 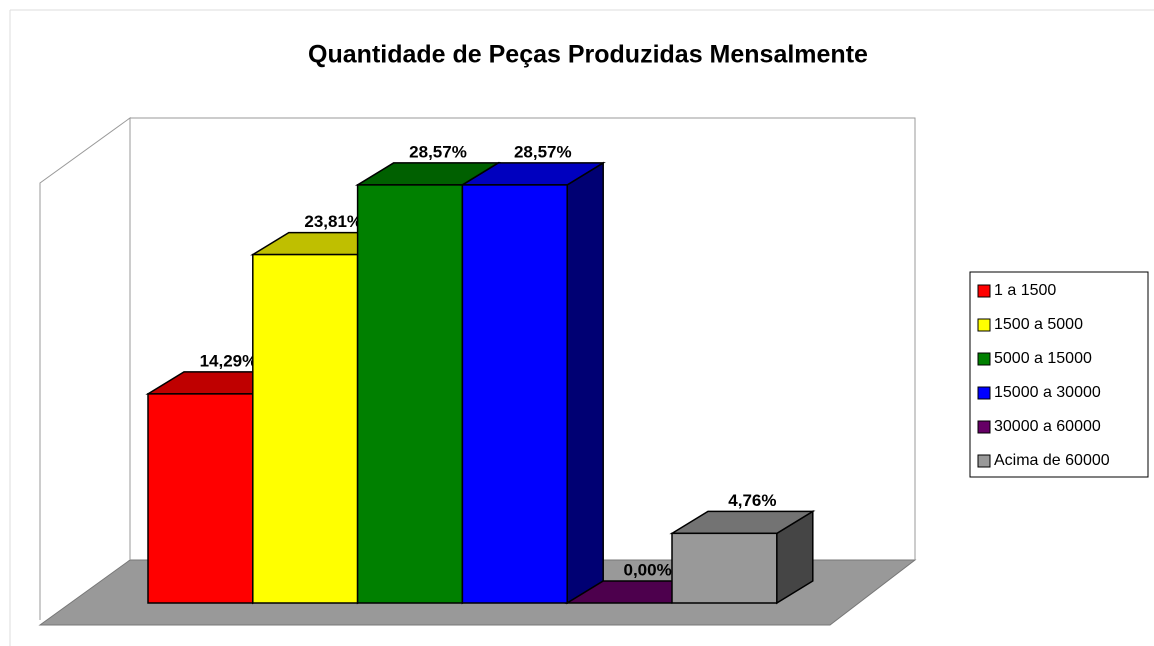 I want to click on legend-label: 1500 a 5000, so click(x=1038, y=324).